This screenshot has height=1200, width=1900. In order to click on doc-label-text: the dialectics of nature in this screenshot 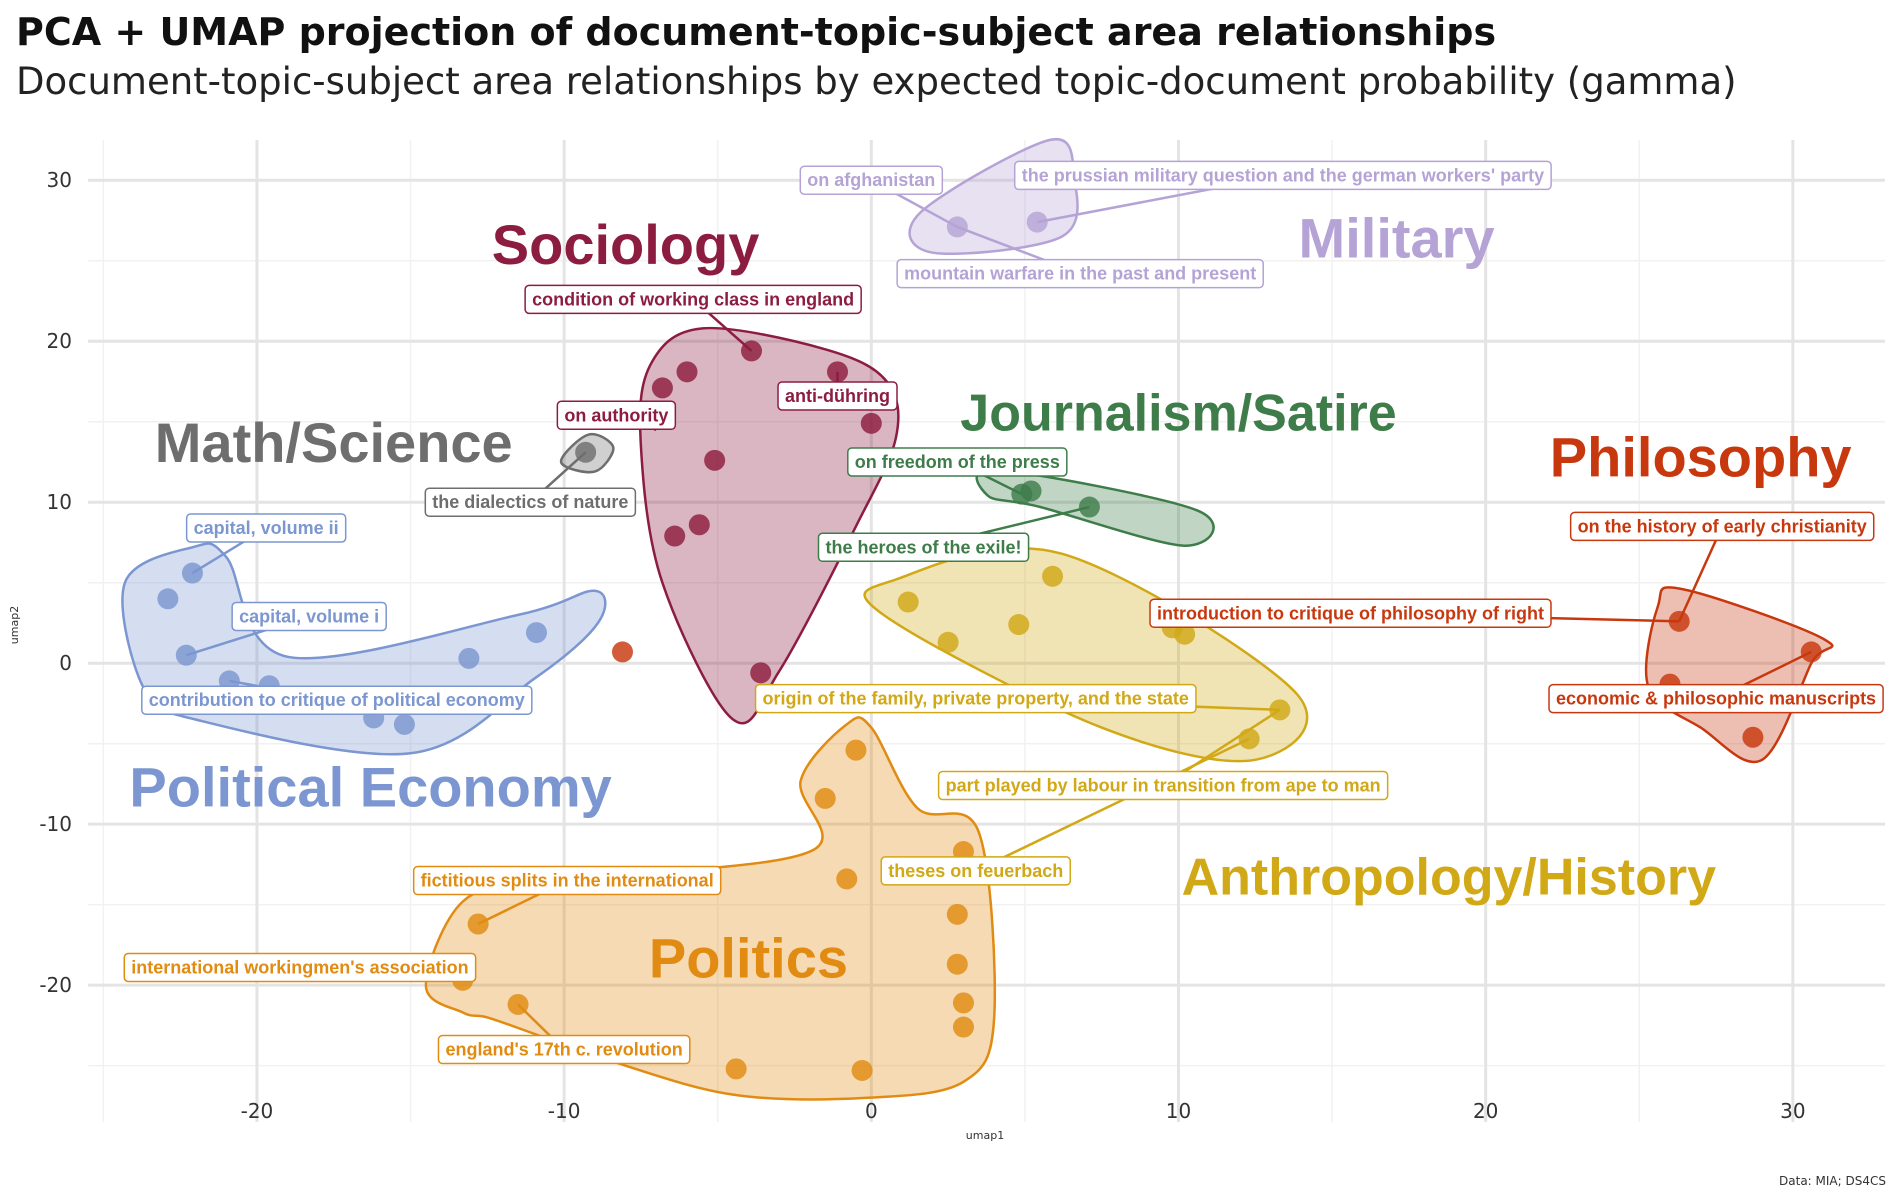, I will do `click(530, 502)`.